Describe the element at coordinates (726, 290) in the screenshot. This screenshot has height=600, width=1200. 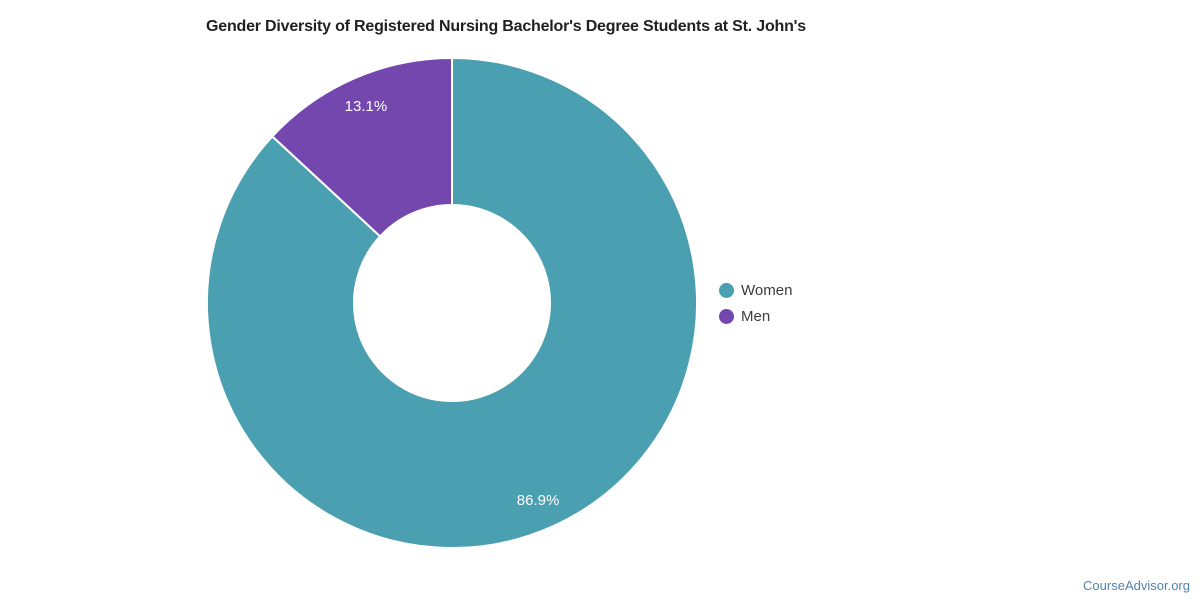
I see `legend-swatch-women-icon` at that location.